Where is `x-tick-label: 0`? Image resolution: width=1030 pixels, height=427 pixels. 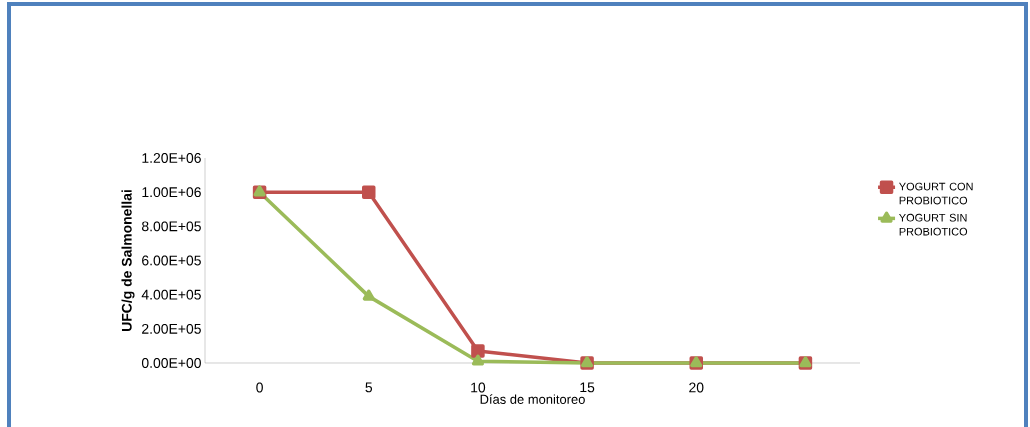 x-tick-label: 0 is located at coordinates (259, 387).